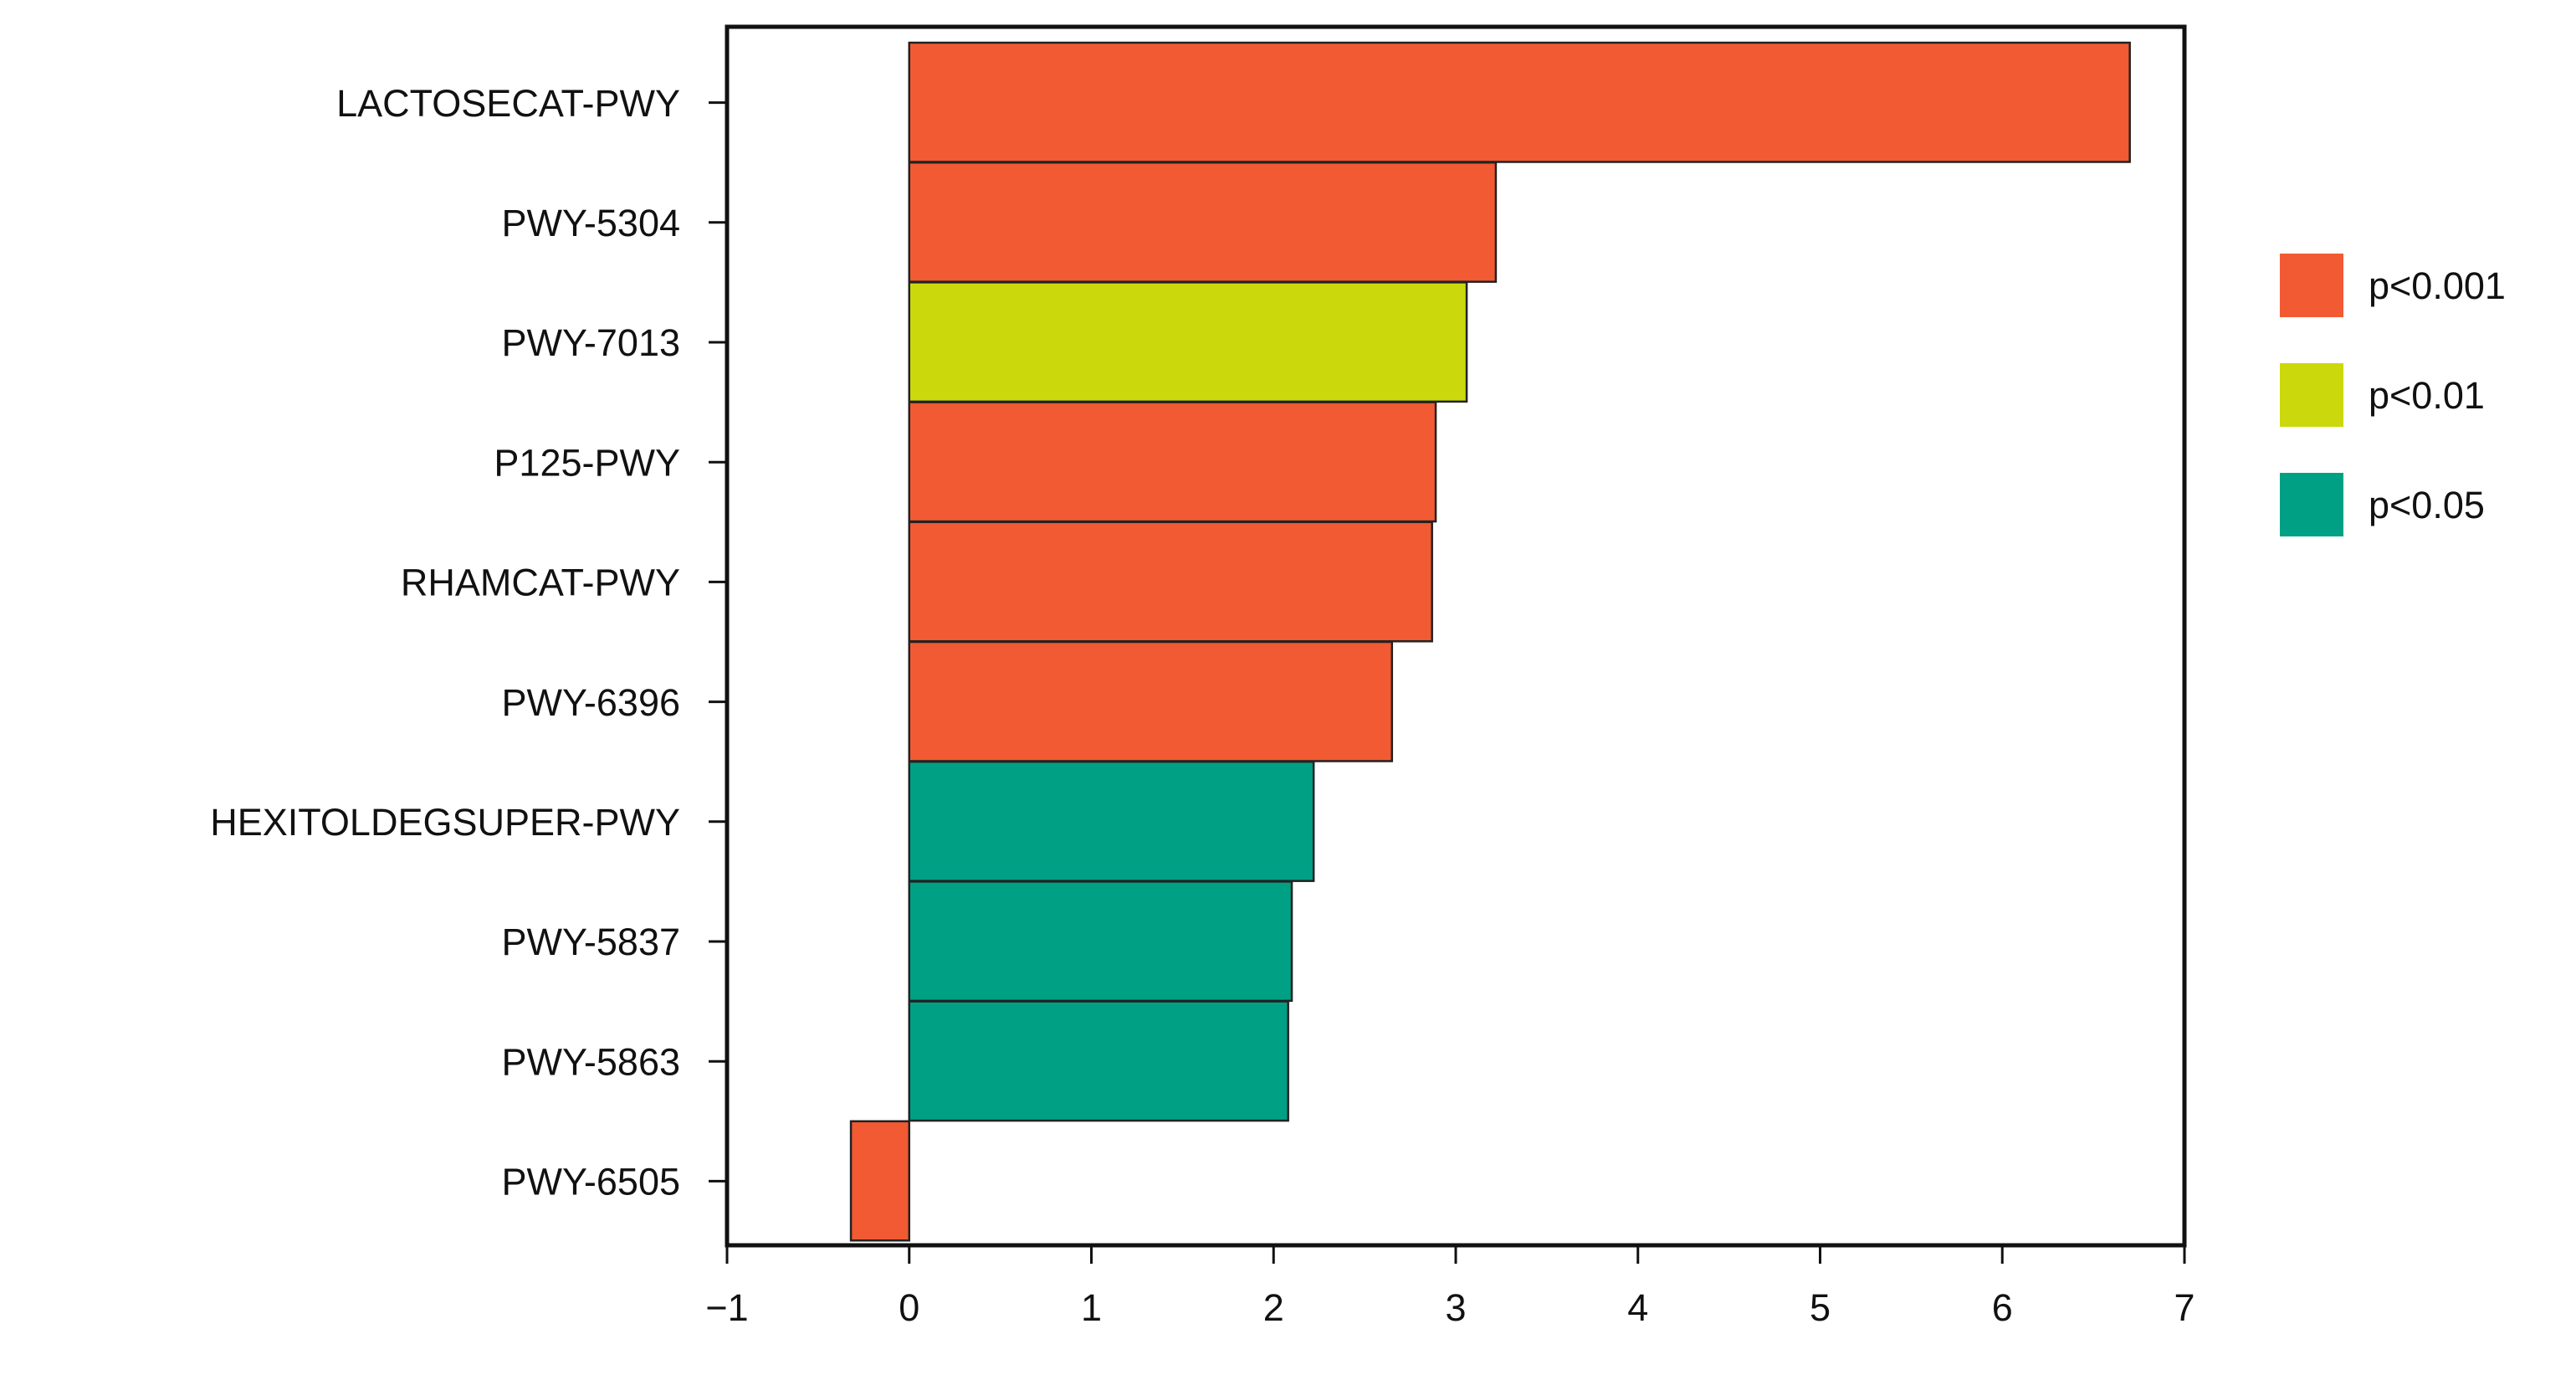 This screenshot has width=2576, height=1375. I want to click on y-tick-label: PWY-7013, so click(591, 342).